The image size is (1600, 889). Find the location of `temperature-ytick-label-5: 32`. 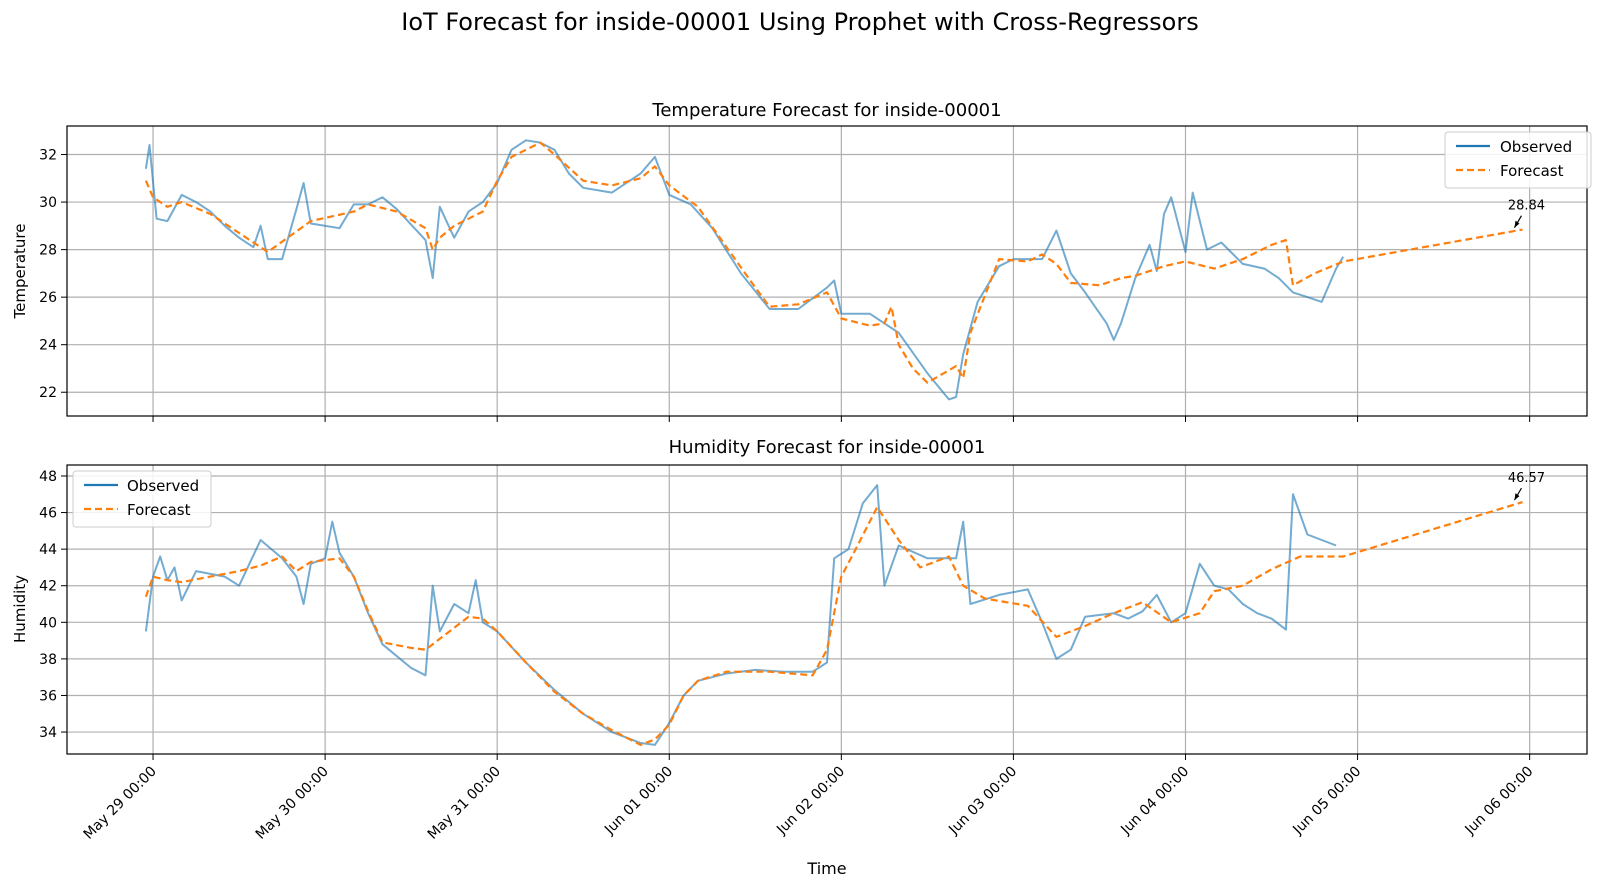

temperature-ytick-label-5: 32 is located at coordinates (48, 156).